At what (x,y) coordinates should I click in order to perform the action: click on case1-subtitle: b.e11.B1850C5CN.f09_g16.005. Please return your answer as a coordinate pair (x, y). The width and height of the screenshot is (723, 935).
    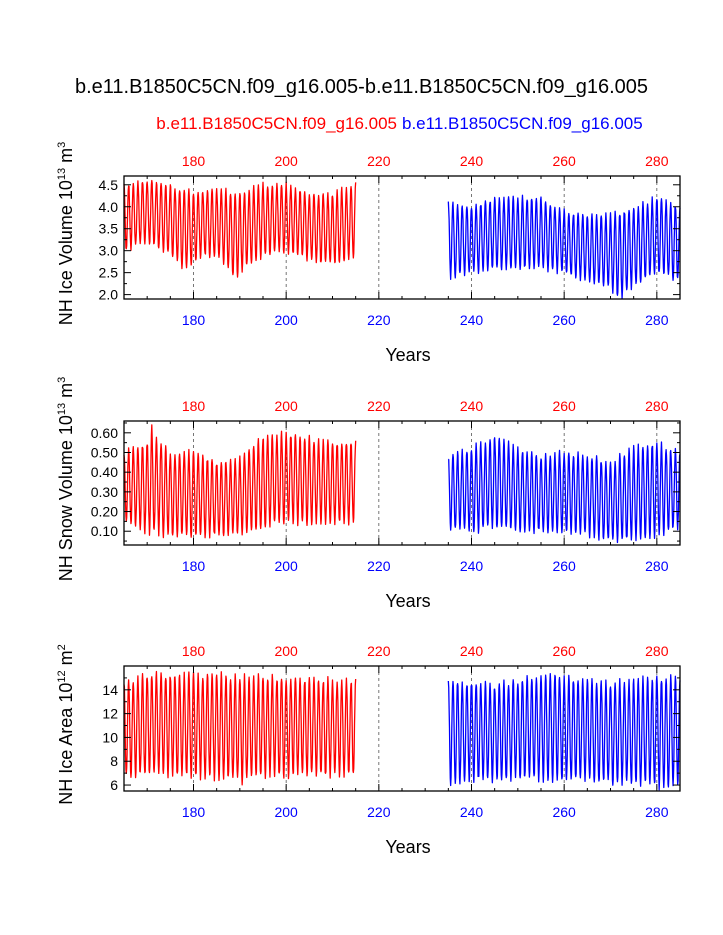
    Looking at the image, I should click on (276, 123).